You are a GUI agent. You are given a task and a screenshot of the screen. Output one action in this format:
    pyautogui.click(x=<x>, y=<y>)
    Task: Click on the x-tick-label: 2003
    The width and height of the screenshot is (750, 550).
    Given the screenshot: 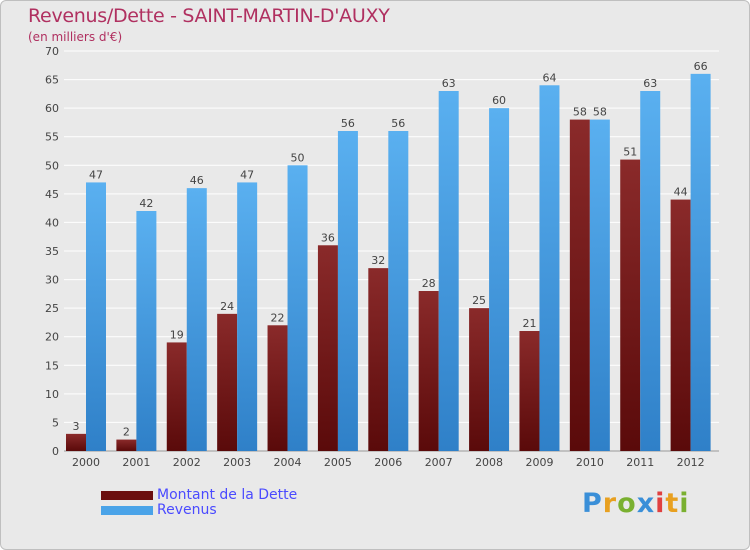 What is the action you would take?
    pyautogui.click(x=237, y=462)
    